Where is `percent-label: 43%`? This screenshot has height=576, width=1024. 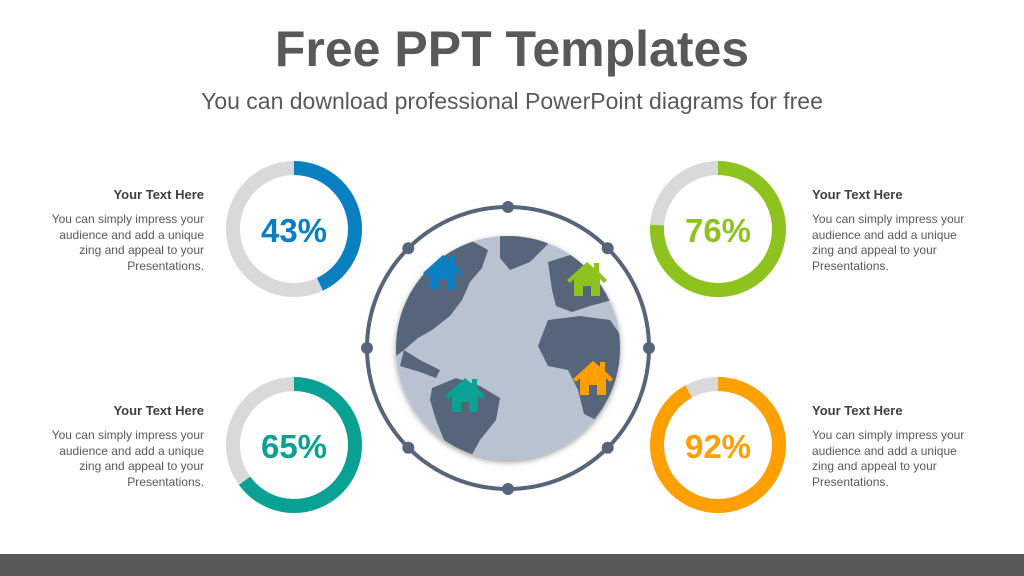
percent-label: 43% is located at coordinates (294, 230).